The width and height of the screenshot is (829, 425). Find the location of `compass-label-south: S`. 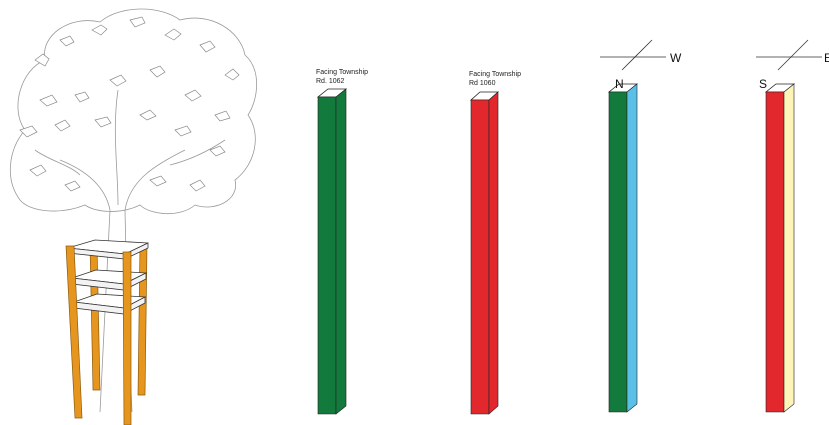

compass-label-south: S is located at coordinates (763, 84).